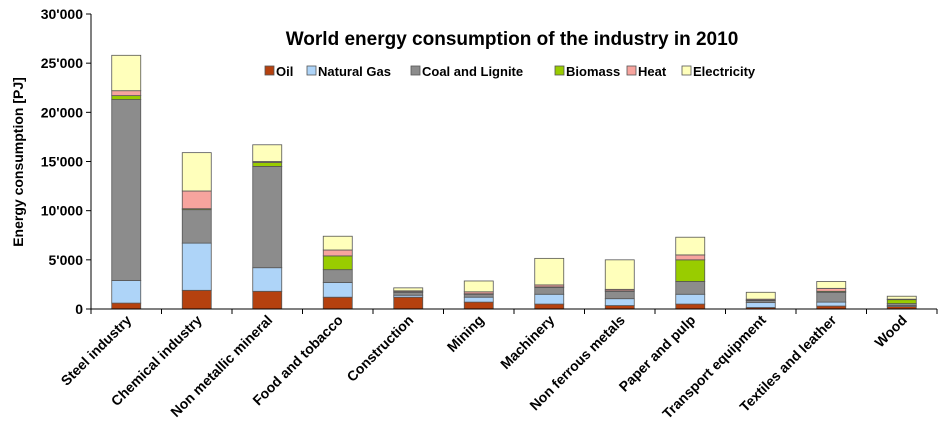 The height and width of the screenshot is (436, 939). What do you see at coordinates (890, 331) in the screenshot?
I see `x-tick-label: Wood` at bounding box center [890, 331].